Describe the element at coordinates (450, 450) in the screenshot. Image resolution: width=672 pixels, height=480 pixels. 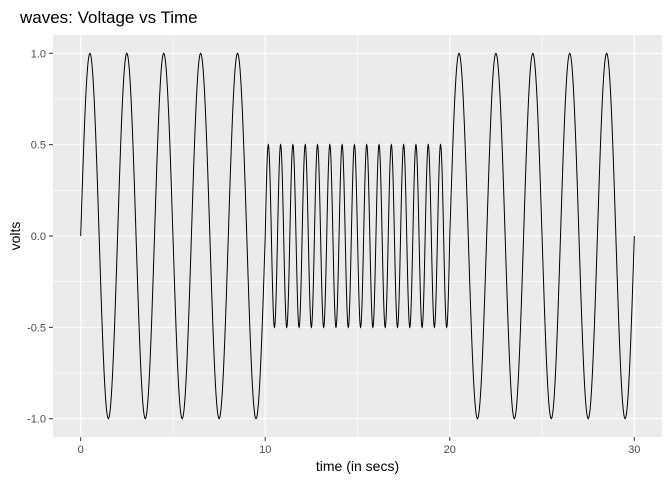
I see `x-tick-label: 20` at that location.